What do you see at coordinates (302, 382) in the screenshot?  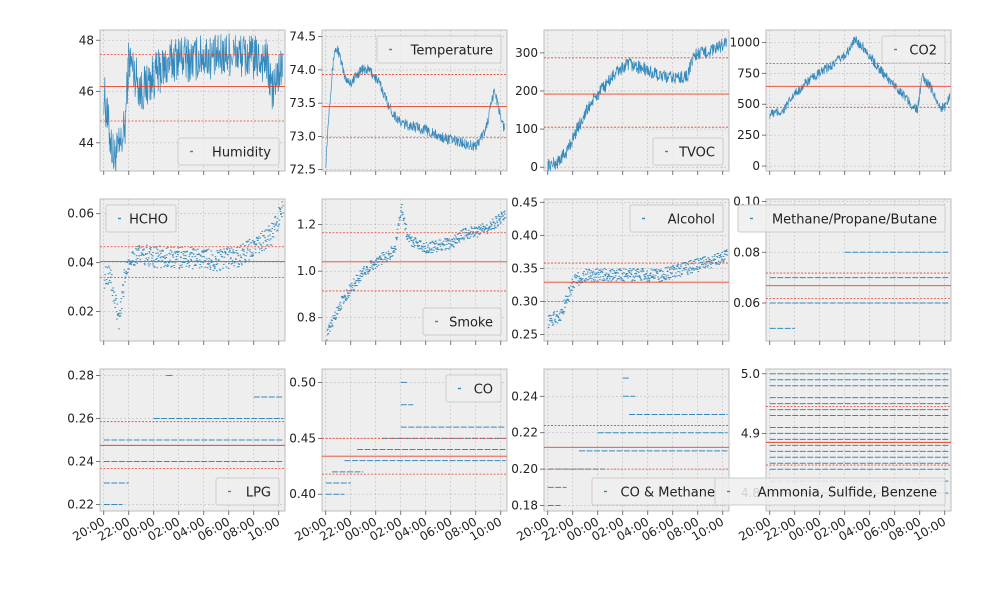 I see `y-tick-label: 0.50` at bounding box center [302, 382].